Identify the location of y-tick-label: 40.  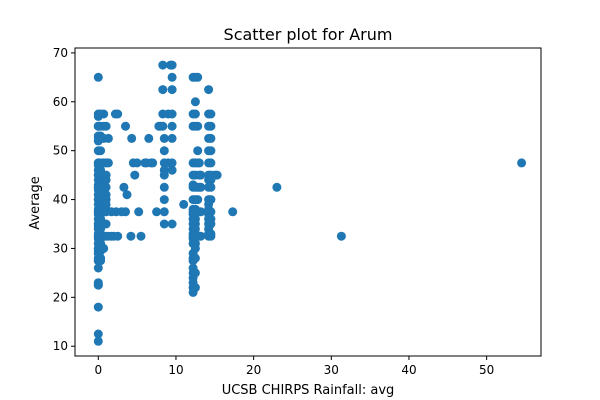
(60, 200).